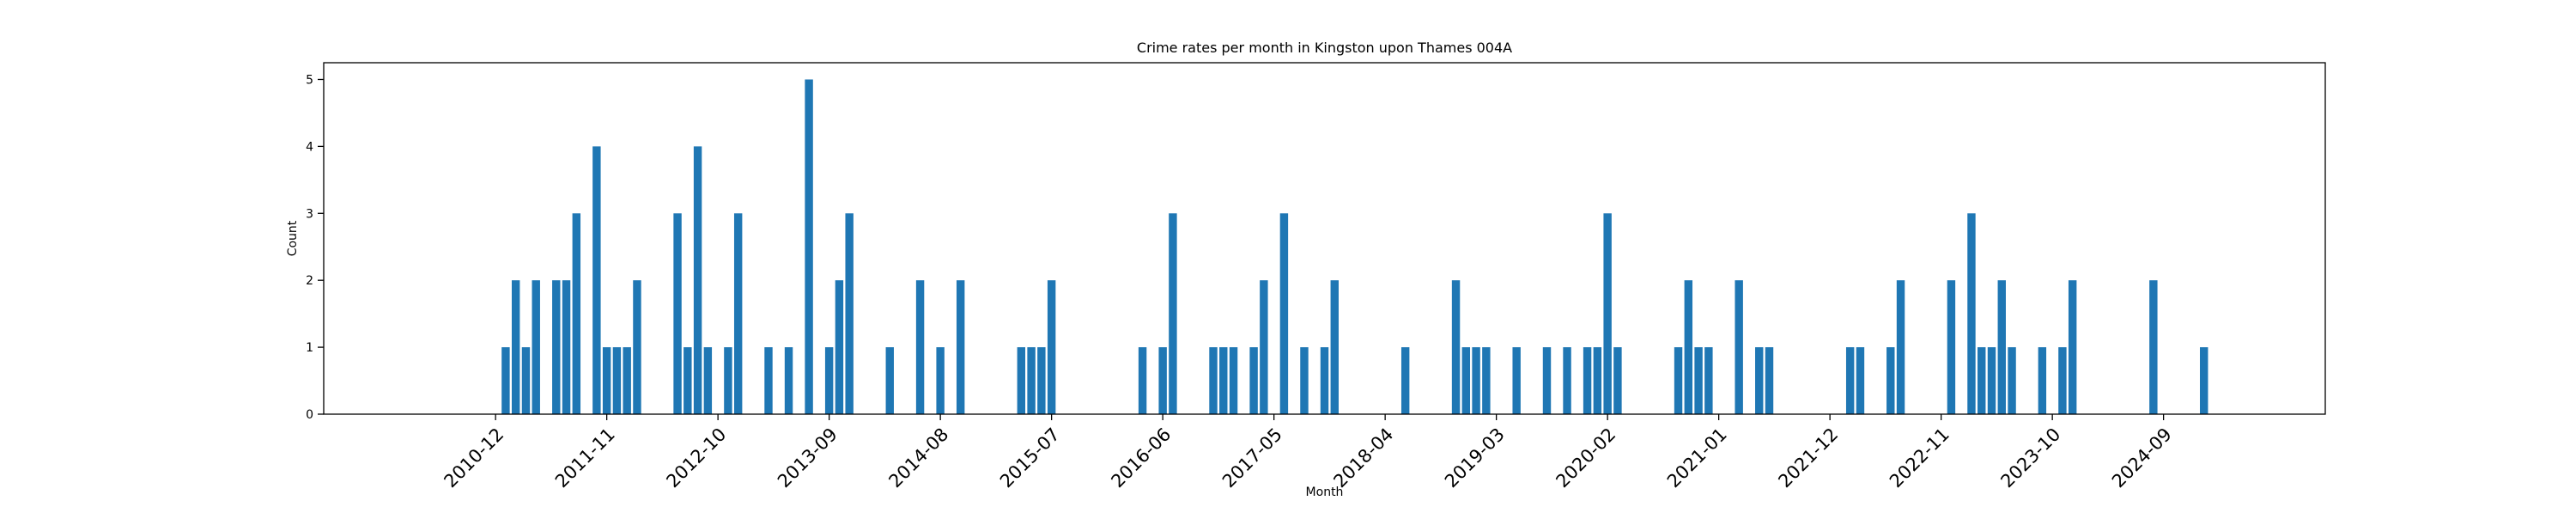  I want to click on y-tick-label: 3, so click(310, 214).